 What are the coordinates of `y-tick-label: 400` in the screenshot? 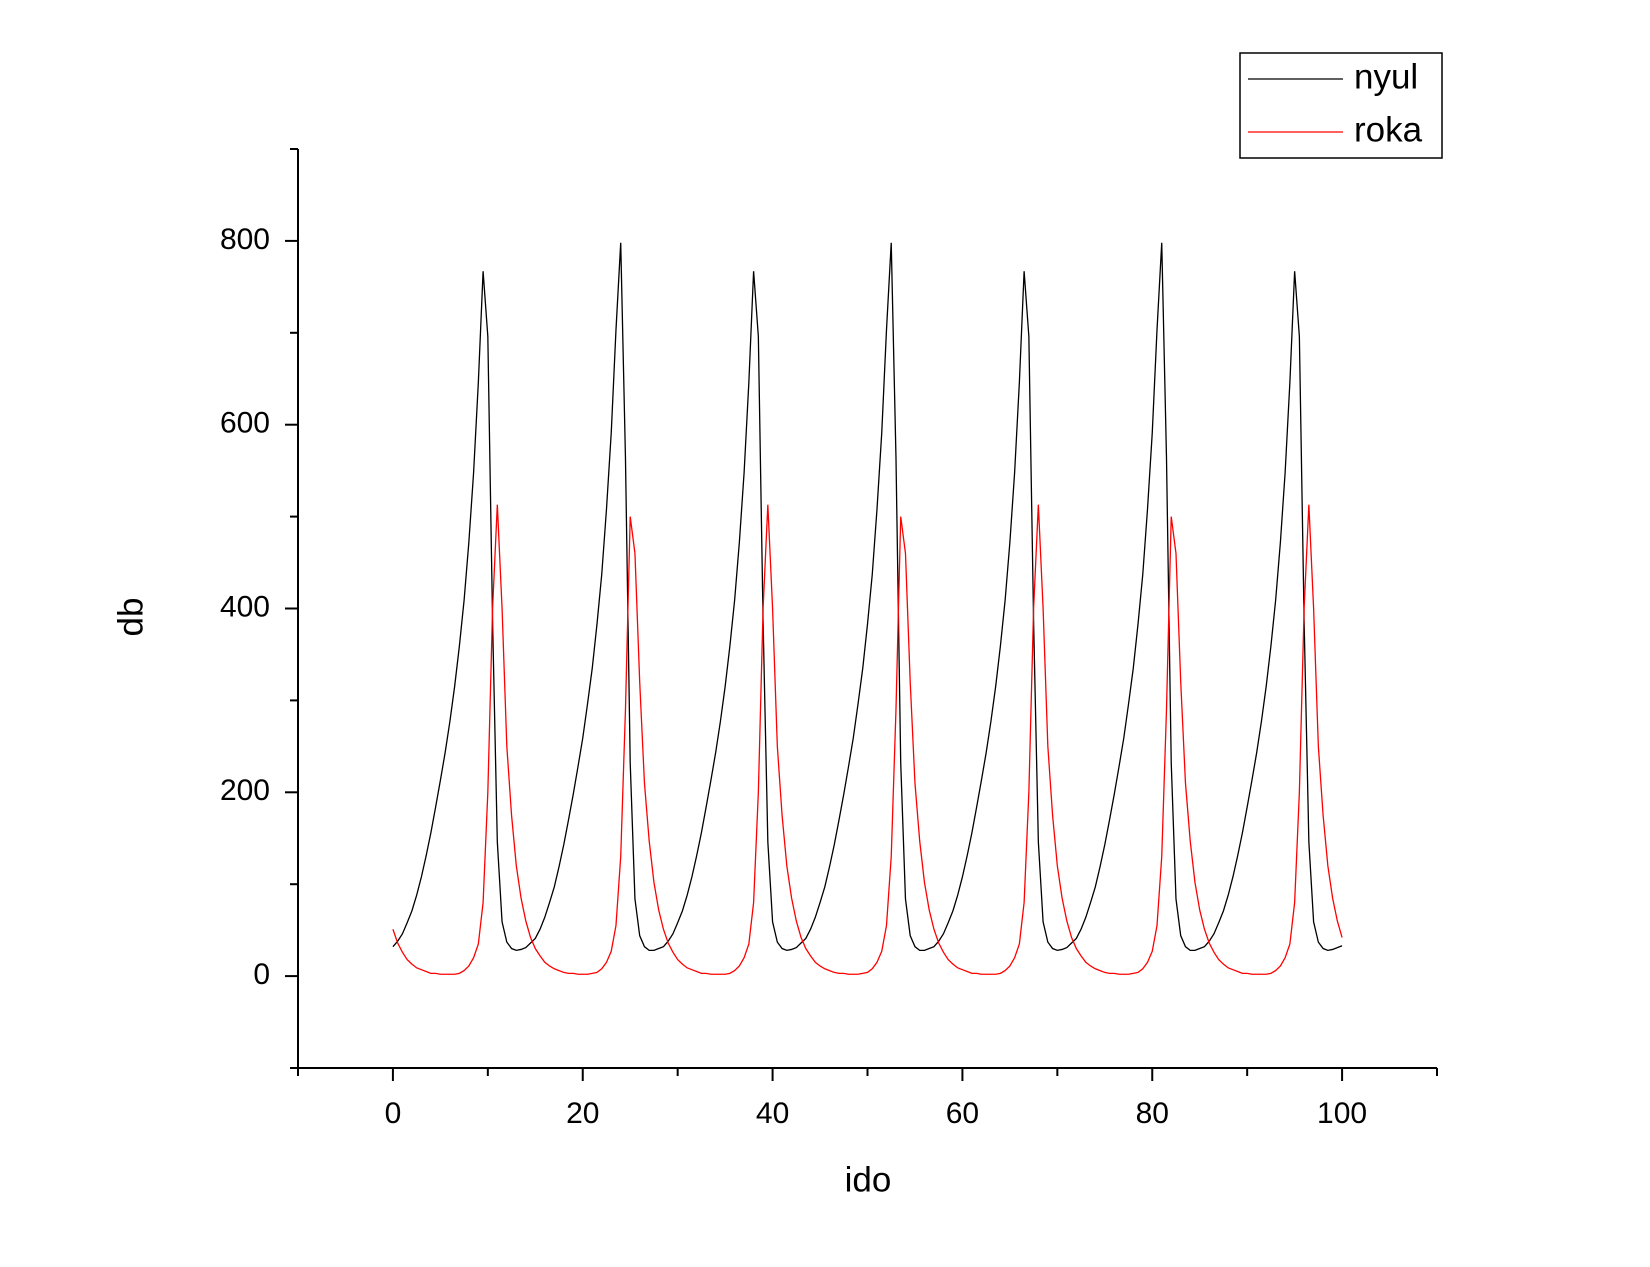 It's located at (245, 606).